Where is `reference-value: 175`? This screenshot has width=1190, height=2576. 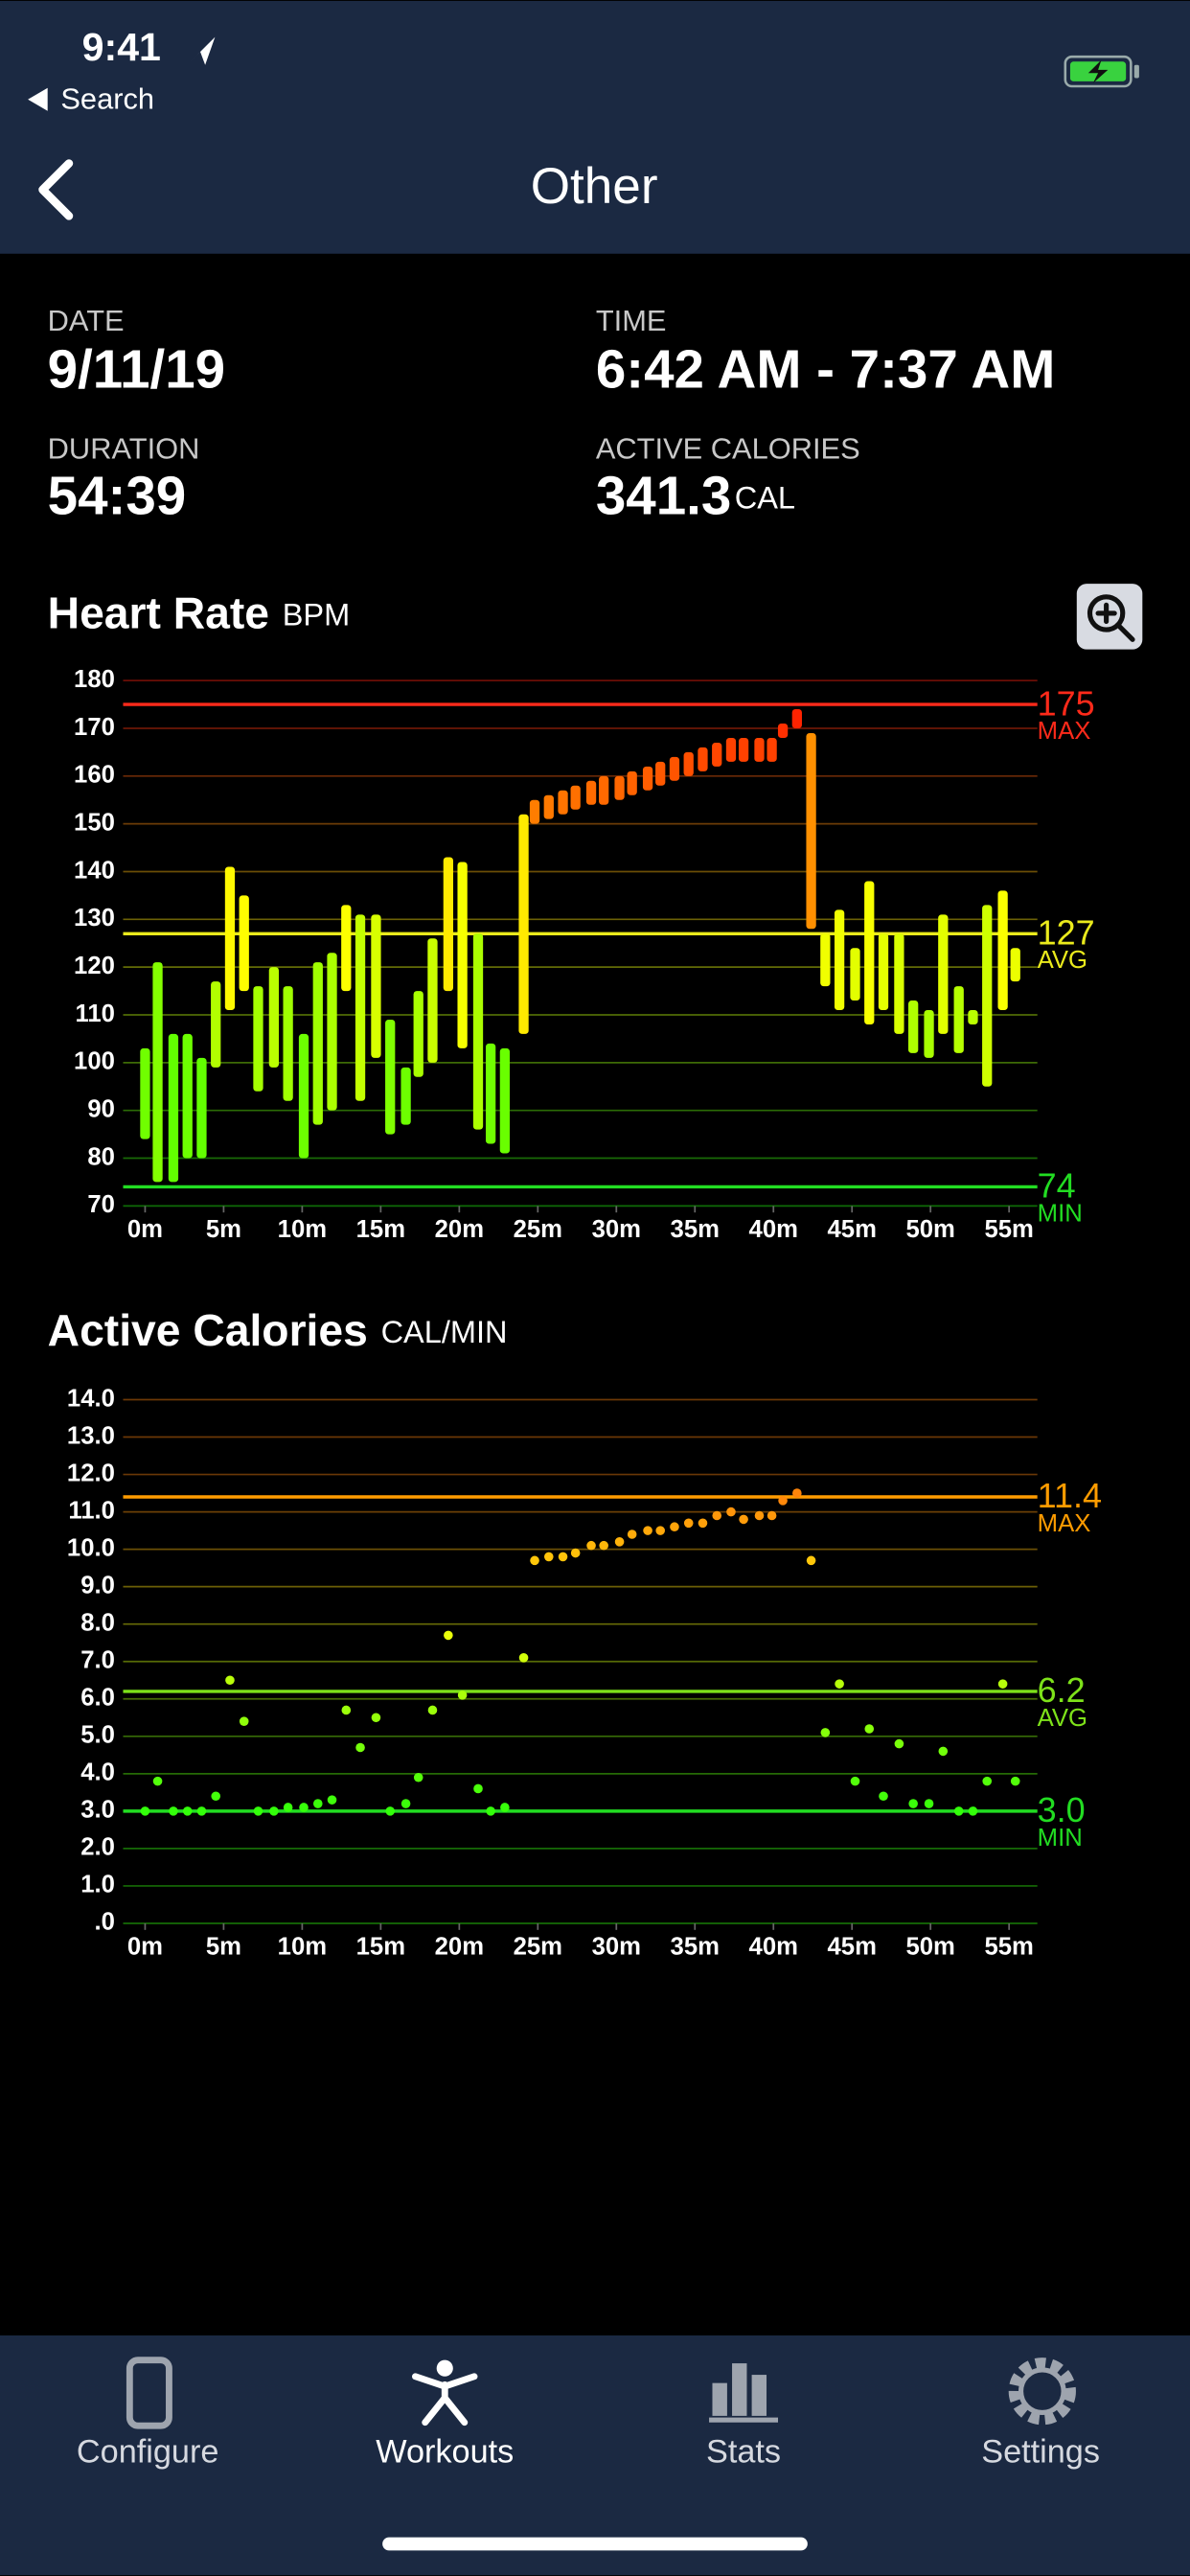 reference-value: 175 is located at coordinates (1067, 703).